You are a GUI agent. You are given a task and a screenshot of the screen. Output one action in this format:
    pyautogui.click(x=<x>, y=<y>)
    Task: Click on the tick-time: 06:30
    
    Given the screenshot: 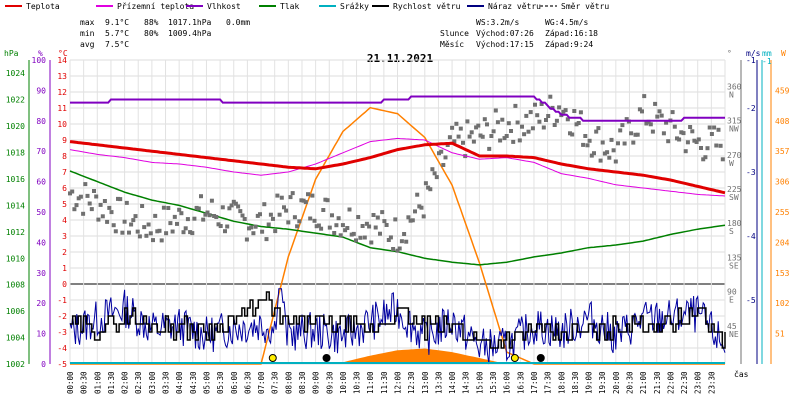 What is the action you would take?
    pyautogui.click(x=247, y=382)
    